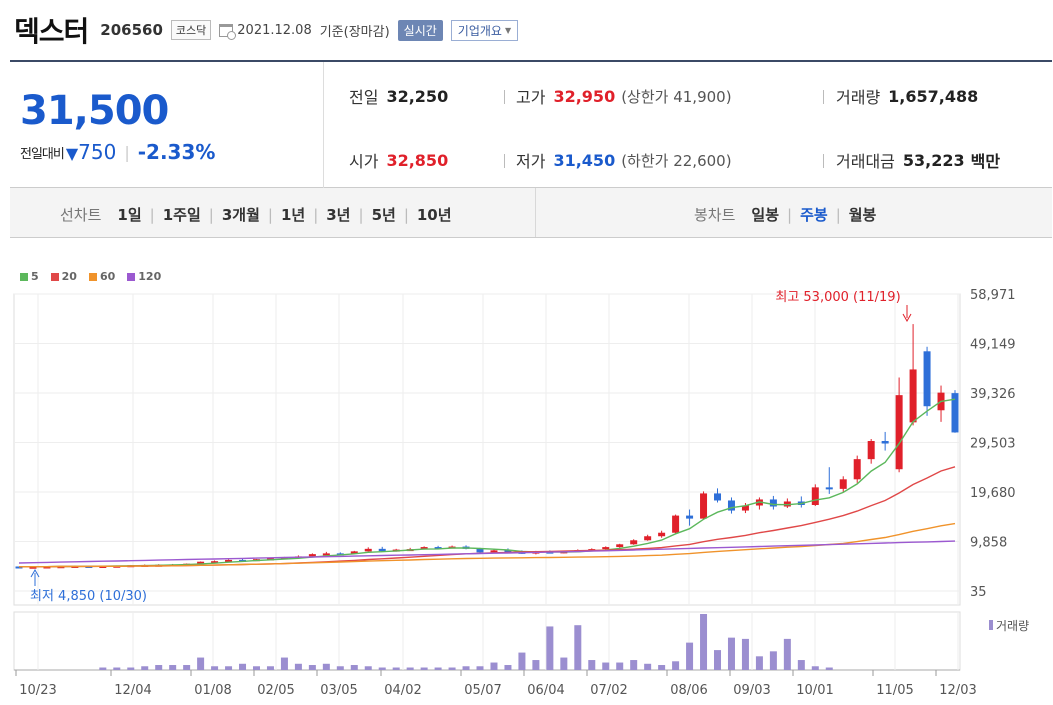  Describe the element at coordinates (751, 690) in the screenshot. I see `x-tick-label: 09/03` at that location.